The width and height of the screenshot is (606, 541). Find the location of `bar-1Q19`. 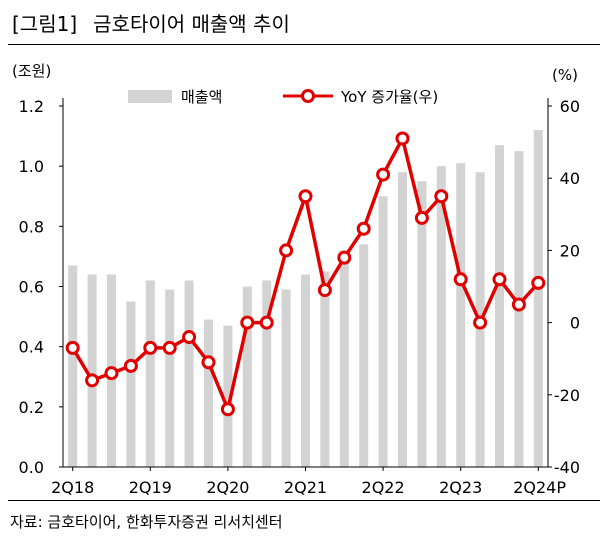

bar-1Q19 is located at coordinates (131, 384).